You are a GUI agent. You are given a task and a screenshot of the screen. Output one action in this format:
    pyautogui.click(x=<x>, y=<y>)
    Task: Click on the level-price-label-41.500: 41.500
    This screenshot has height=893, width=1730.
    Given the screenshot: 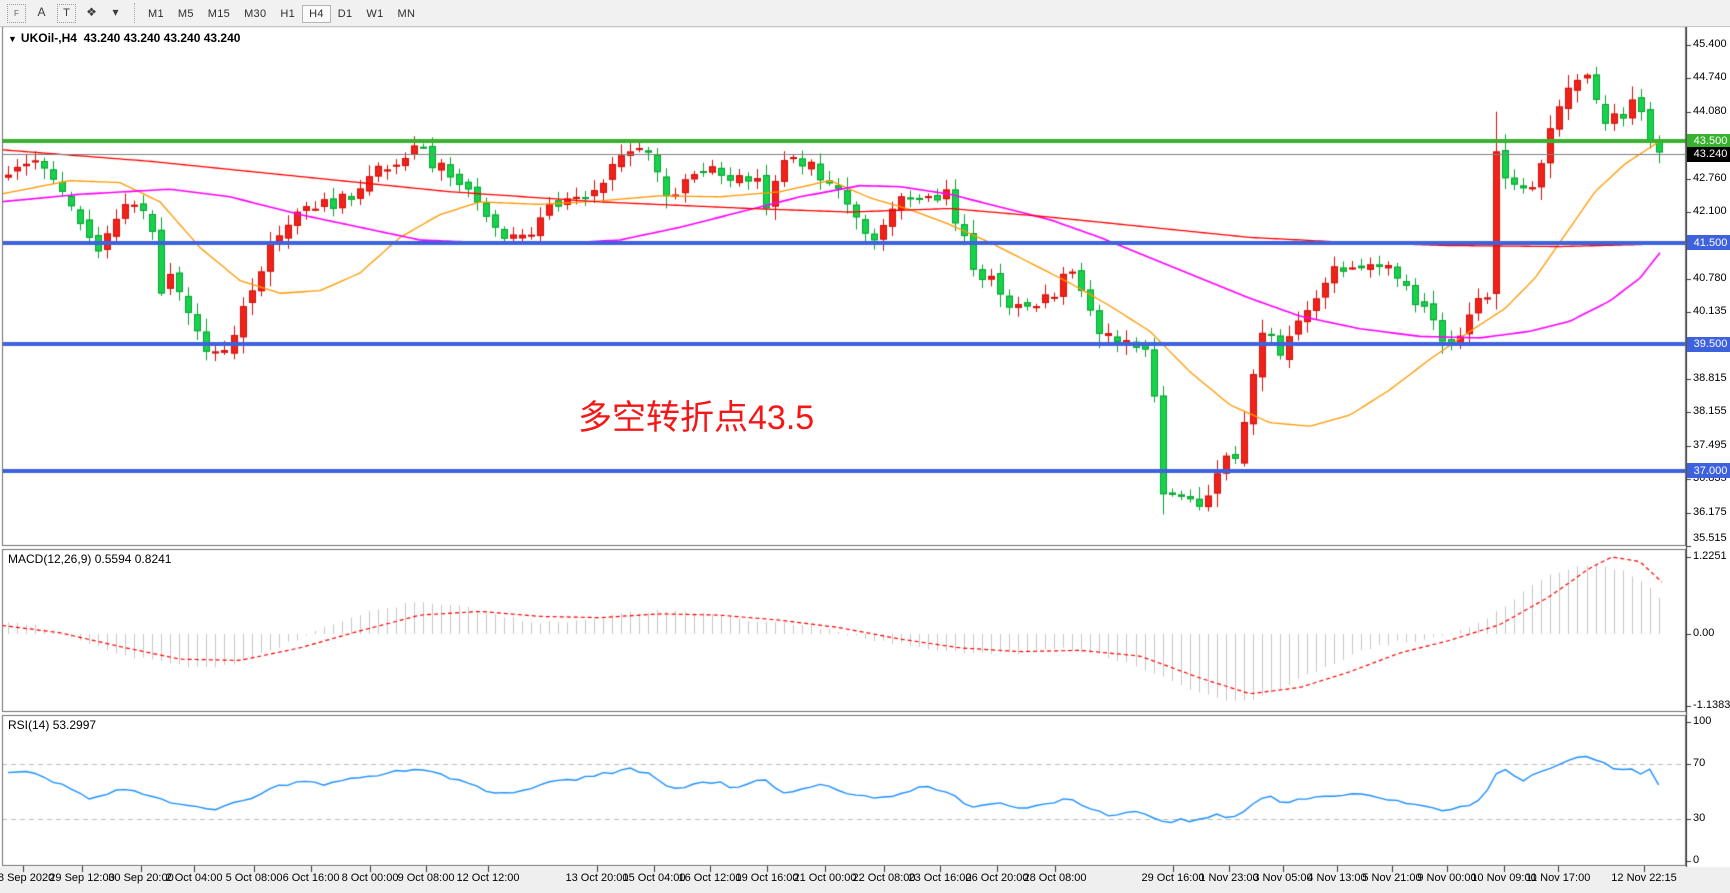 What is the action you would take?
    pyautogui.click(x=1708, y=242)
    